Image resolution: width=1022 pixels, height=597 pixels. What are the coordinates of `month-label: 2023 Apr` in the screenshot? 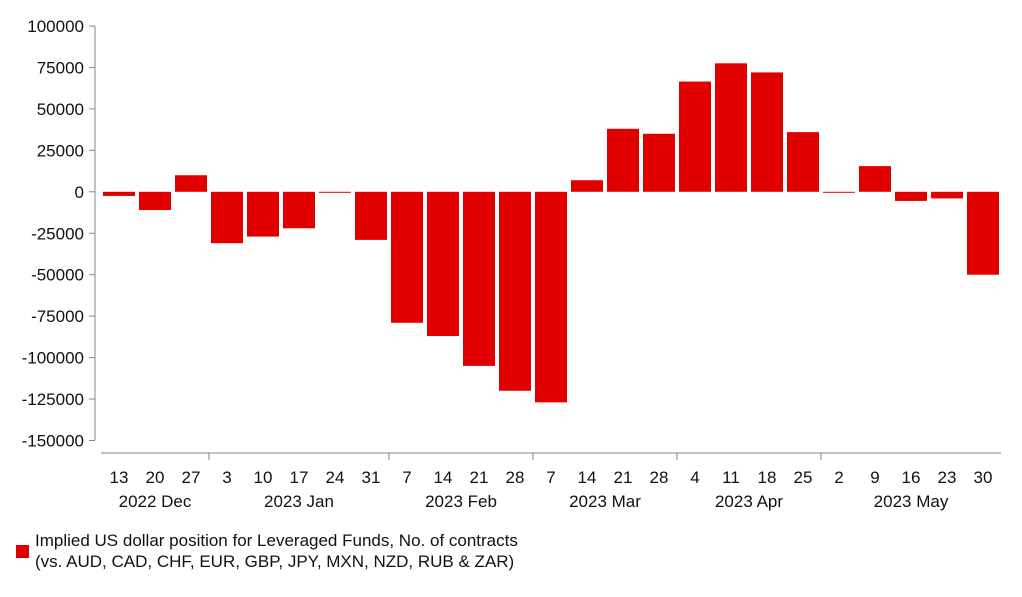 It's located at (749, 501).